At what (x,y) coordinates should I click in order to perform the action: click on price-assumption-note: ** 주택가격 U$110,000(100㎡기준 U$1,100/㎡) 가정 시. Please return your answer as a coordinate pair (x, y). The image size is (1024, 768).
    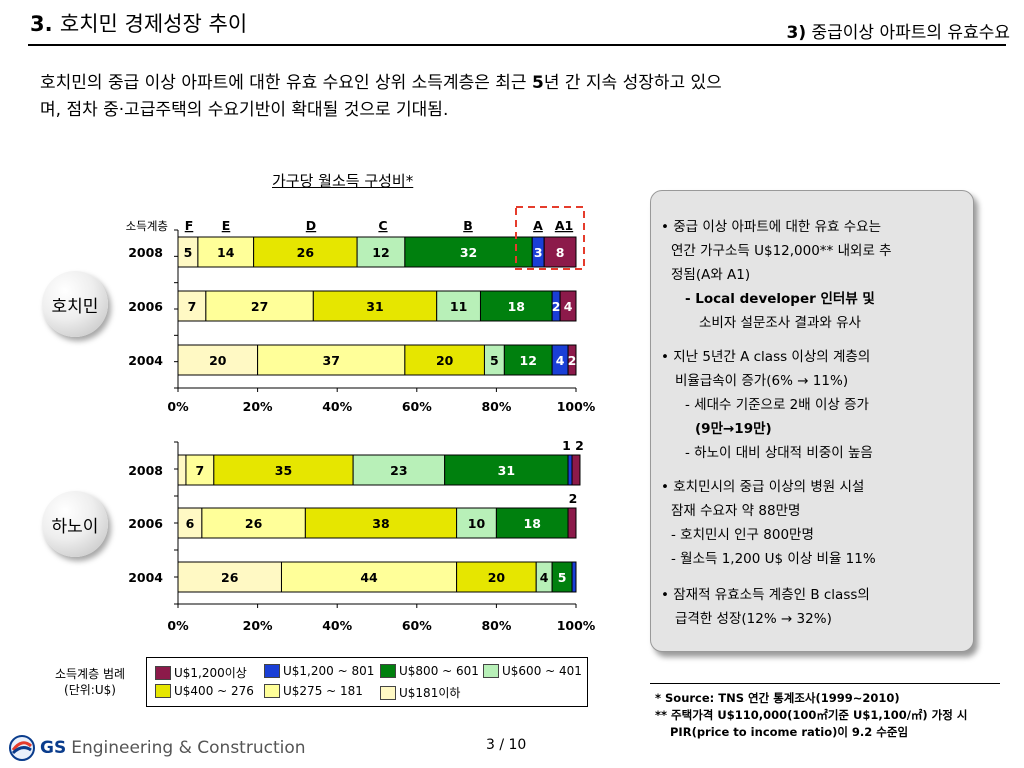
    Looking at the image, I should click on (811, 715).